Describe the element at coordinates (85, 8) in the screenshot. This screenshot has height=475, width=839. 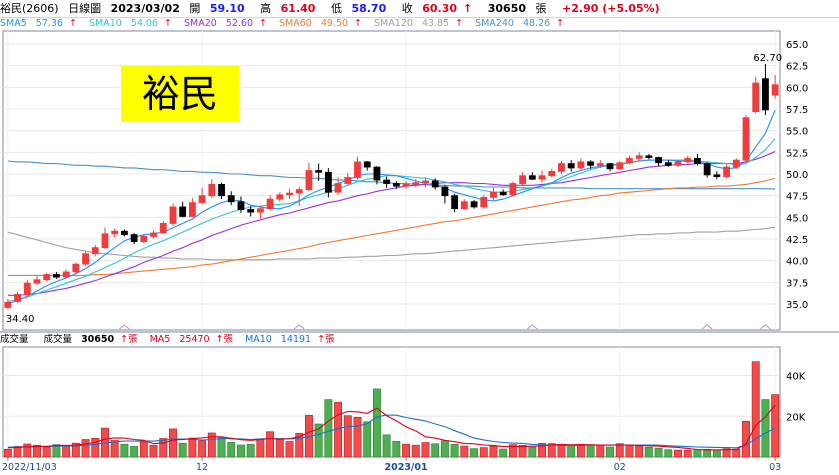
I see `period-label: 日線圖` at that location.